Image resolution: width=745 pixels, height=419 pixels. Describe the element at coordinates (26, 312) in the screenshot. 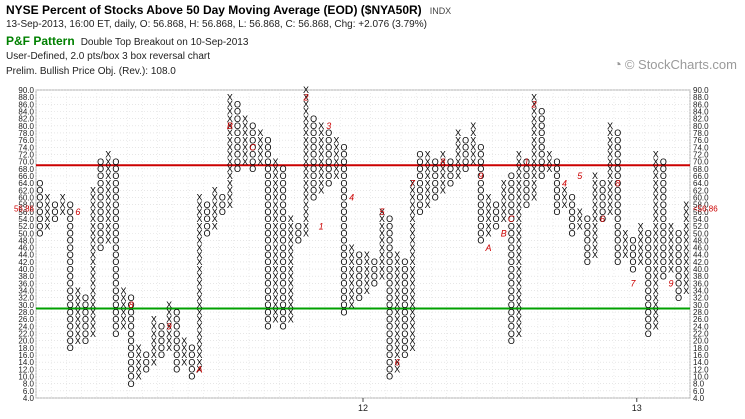

I see `y-tick-label-left: 28.0` at that location.